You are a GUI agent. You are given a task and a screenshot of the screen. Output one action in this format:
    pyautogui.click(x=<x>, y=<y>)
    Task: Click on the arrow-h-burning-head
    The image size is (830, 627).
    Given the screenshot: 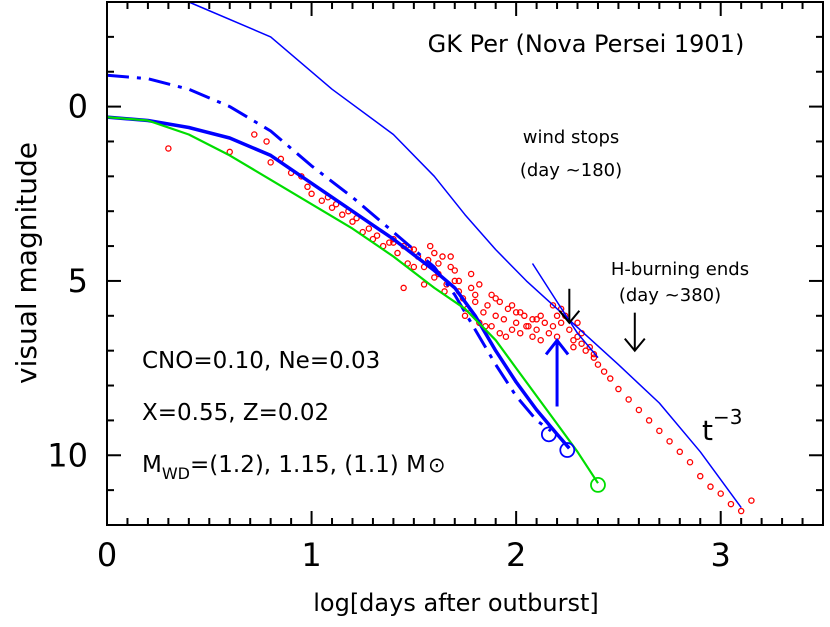 What is the action you would take?
    pyautogui.click(x=635, y=345)
    